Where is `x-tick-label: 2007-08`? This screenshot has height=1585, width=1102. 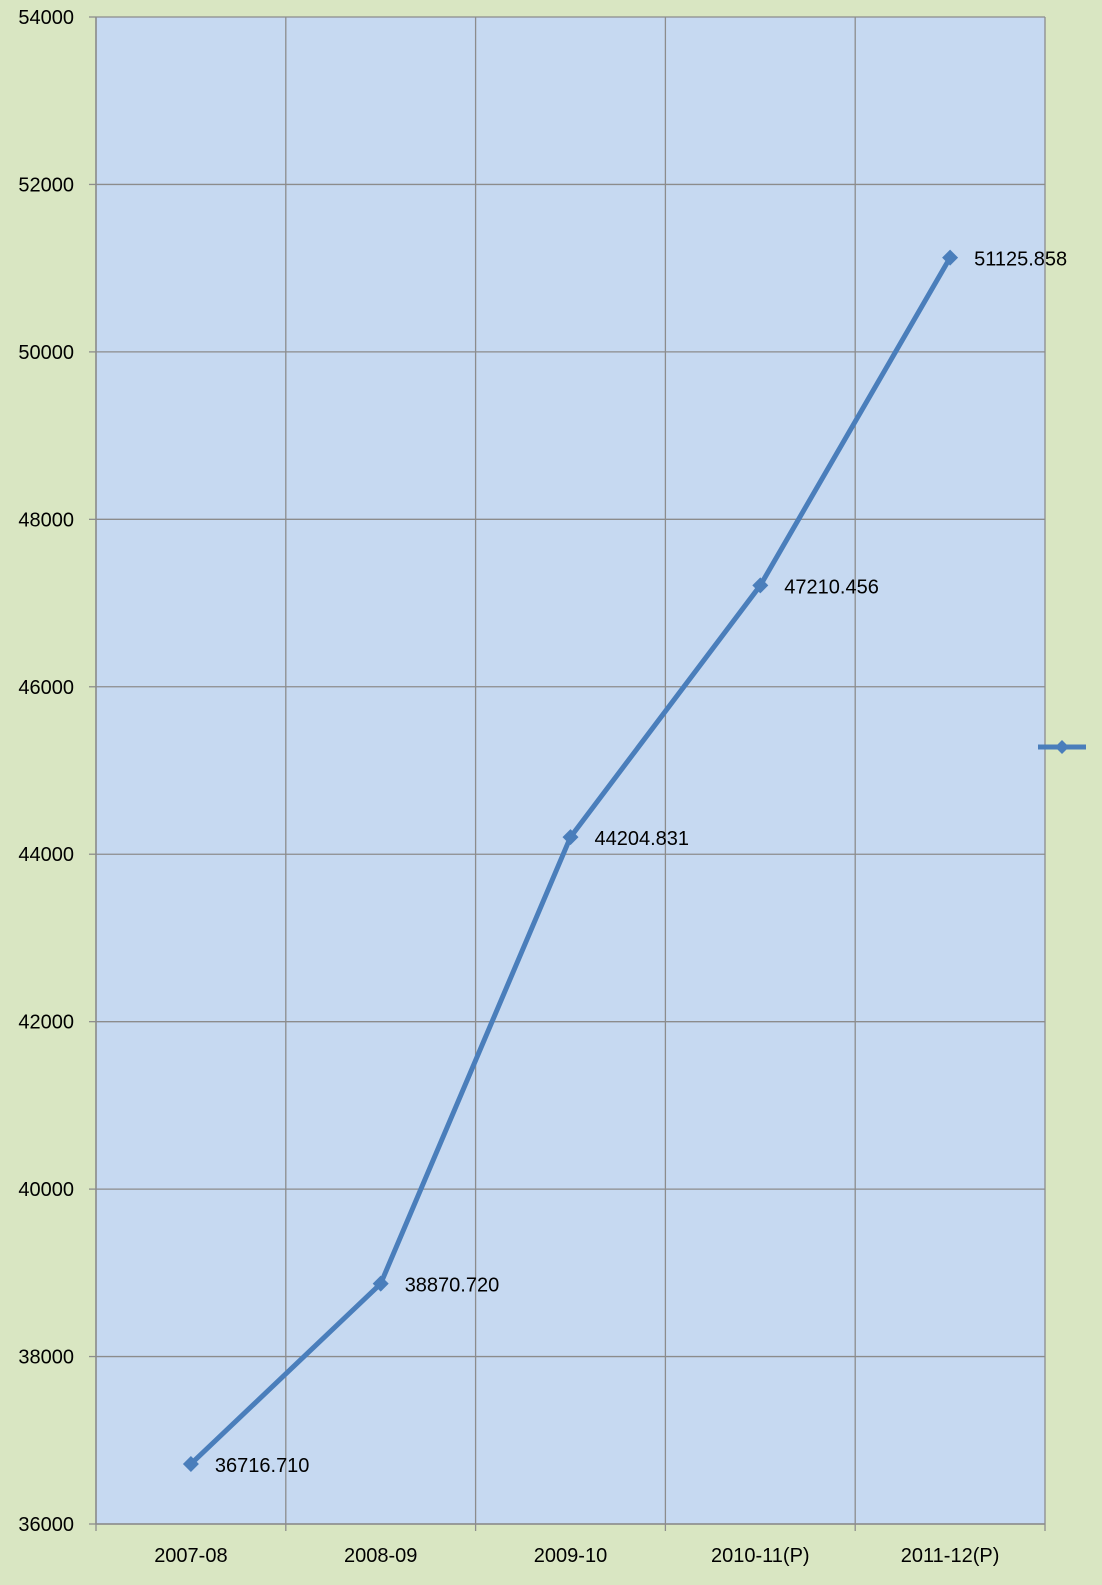
x-tick-label: 2007-08 is located at coordinates (190, 1556).